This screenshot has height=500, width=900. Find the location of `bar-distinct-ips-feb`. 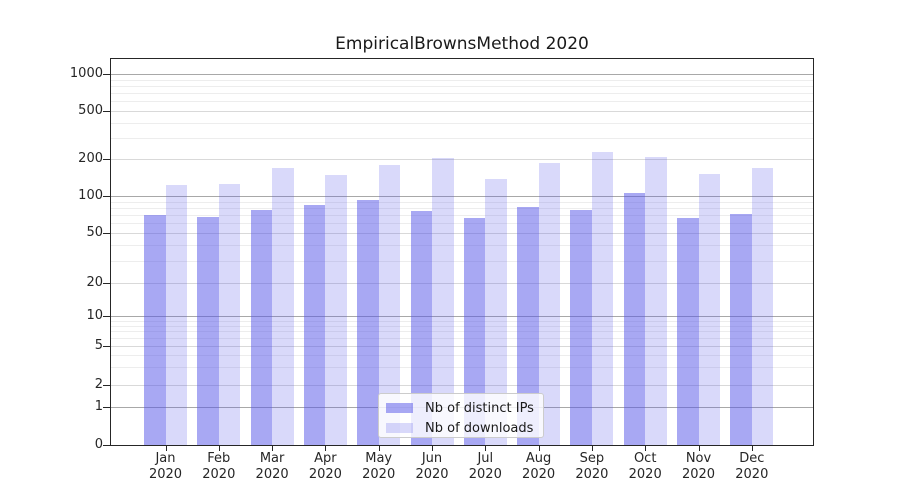

bar-distinct-ips-feb is located at coordinates (208, 331).